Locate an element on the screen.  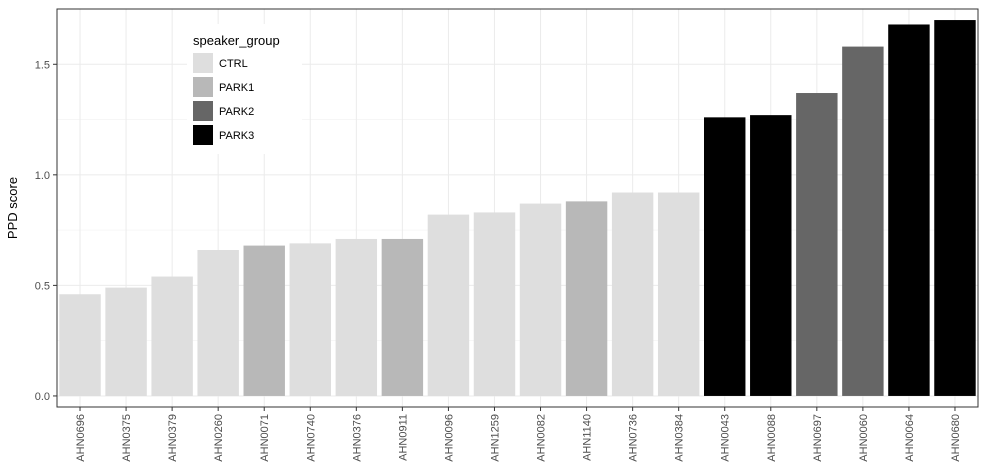
bar-ahn1259 is located at coordinates (494, 304).